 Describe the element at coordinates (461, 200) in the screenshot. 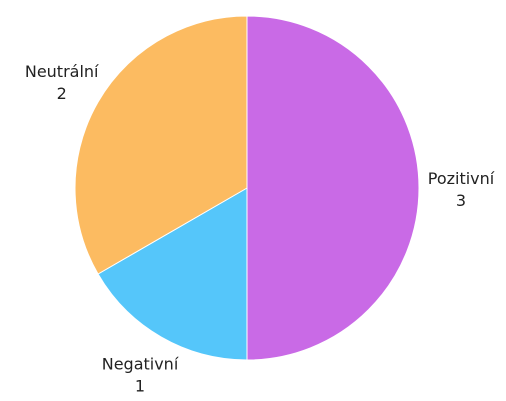

I see `slice-label-value: 3` at that location.